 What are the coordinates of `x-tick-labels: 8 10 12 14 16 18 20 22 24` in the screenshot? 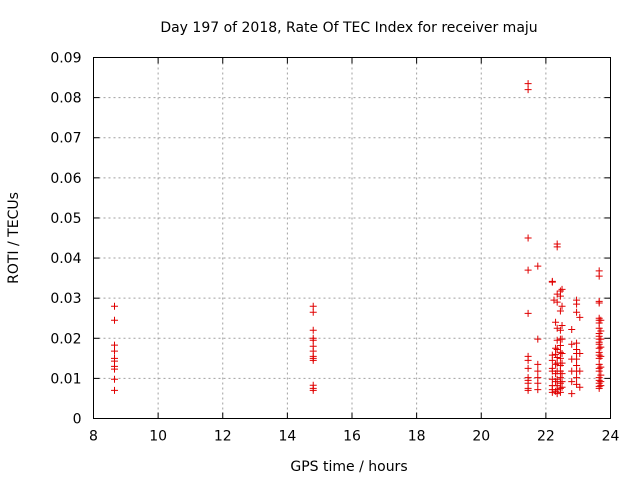 It's located at (354, 437).